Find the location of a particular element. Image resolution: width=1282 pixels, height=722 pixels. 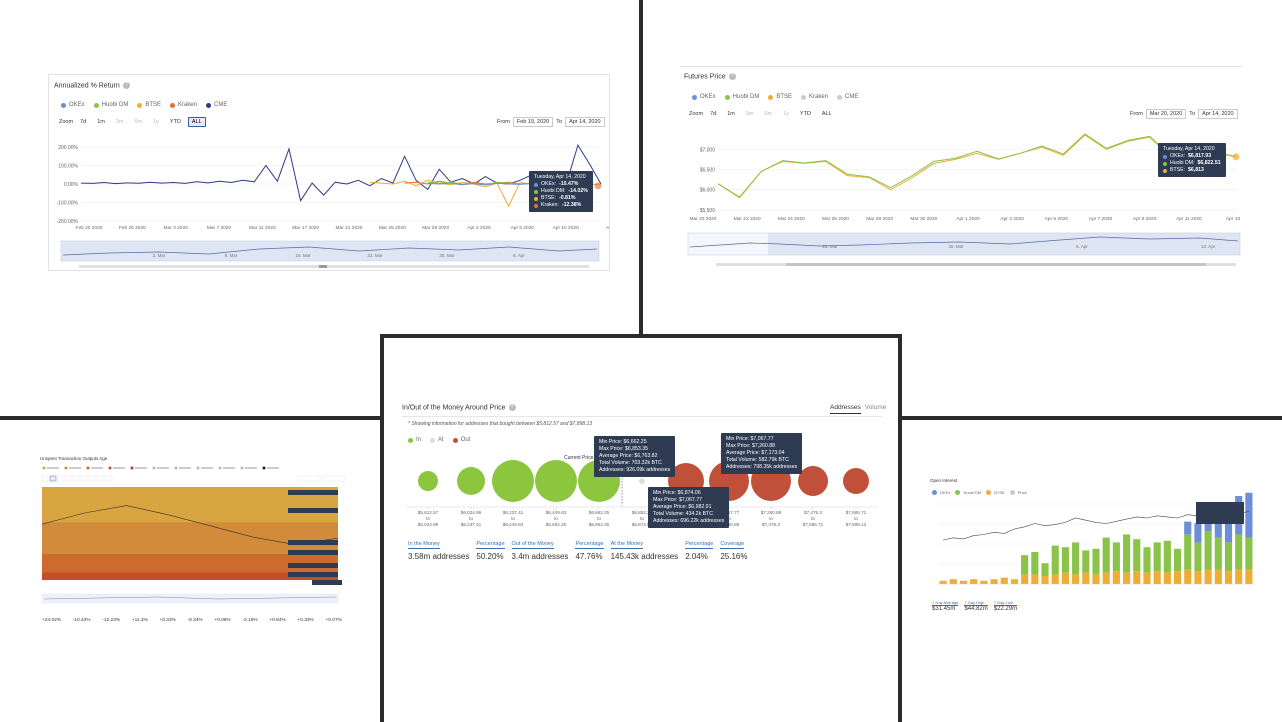

x-tick-label: $6,024.99 is located at coordinates (471, 512).